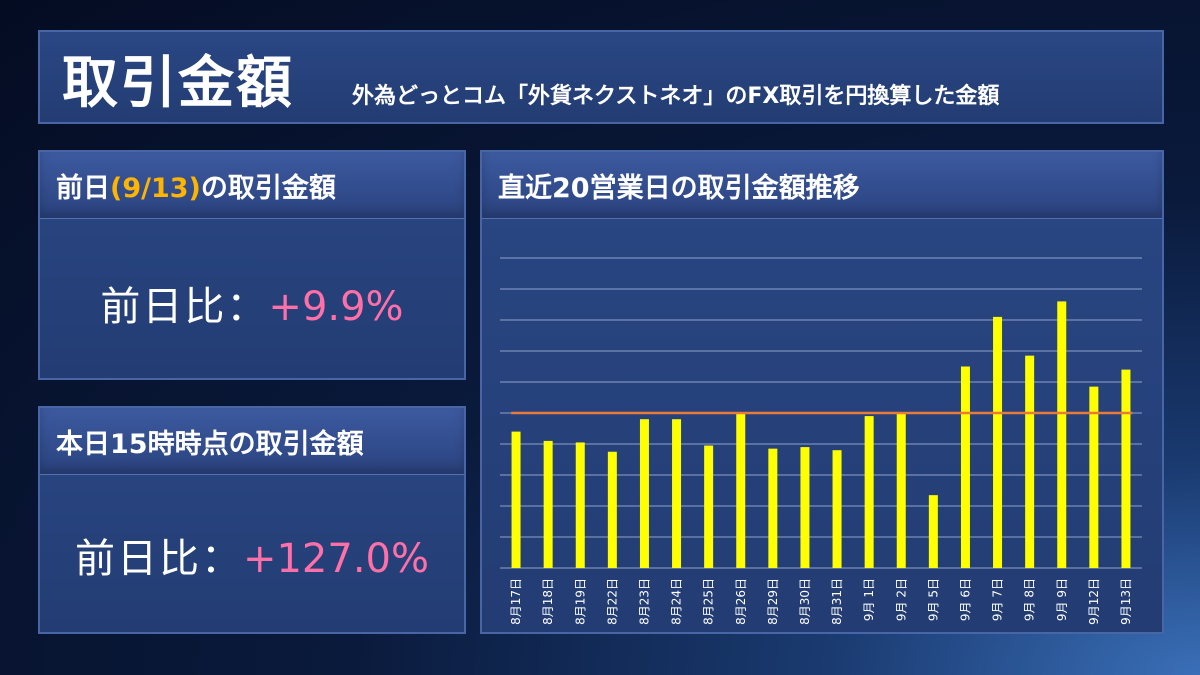 The height and width of the screenshot is (675, 1200). What do you see at coordinates (741, 601) in the screenshot?
I see `x-tick-label: 8月26日` at bounding box center [741, 601].